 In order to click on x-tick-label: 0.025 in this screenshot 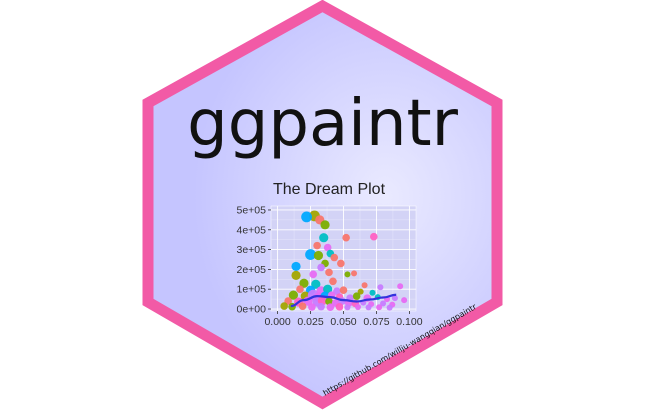, I will do `click(310, 322)`.